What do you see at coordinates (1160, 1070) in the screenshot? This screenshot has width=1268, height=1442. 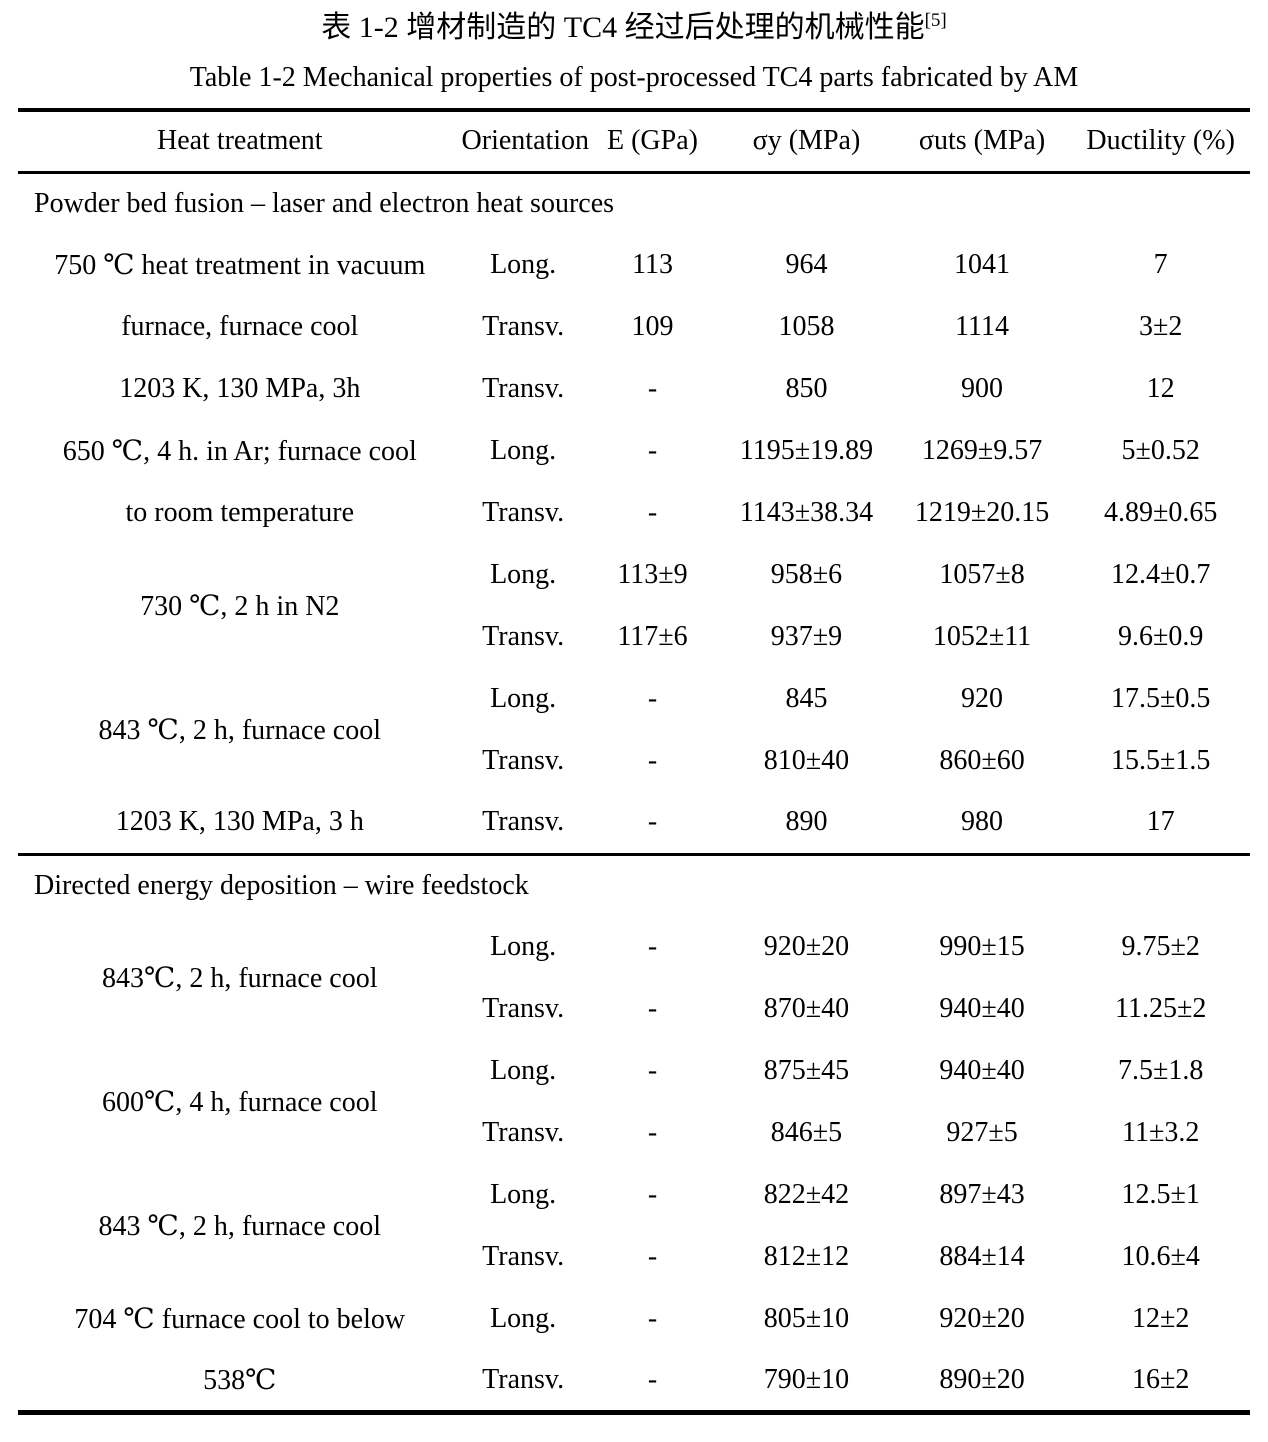 I see `ductility-cell: 7.5±1.8` at bounding box center [1160, 1070].